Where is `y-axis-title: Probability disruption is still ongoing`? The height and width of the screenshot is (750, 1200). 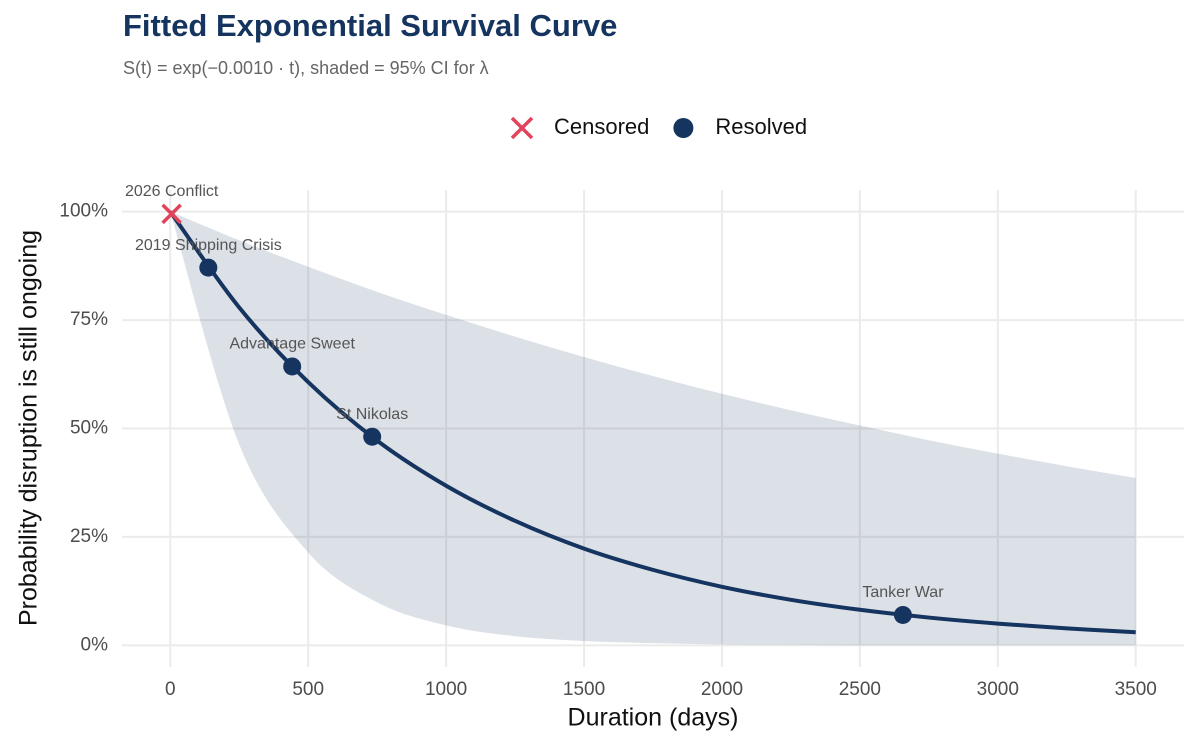 y-axis-title: Probability disruption is still ongoing is located at coordinates (29, 428).